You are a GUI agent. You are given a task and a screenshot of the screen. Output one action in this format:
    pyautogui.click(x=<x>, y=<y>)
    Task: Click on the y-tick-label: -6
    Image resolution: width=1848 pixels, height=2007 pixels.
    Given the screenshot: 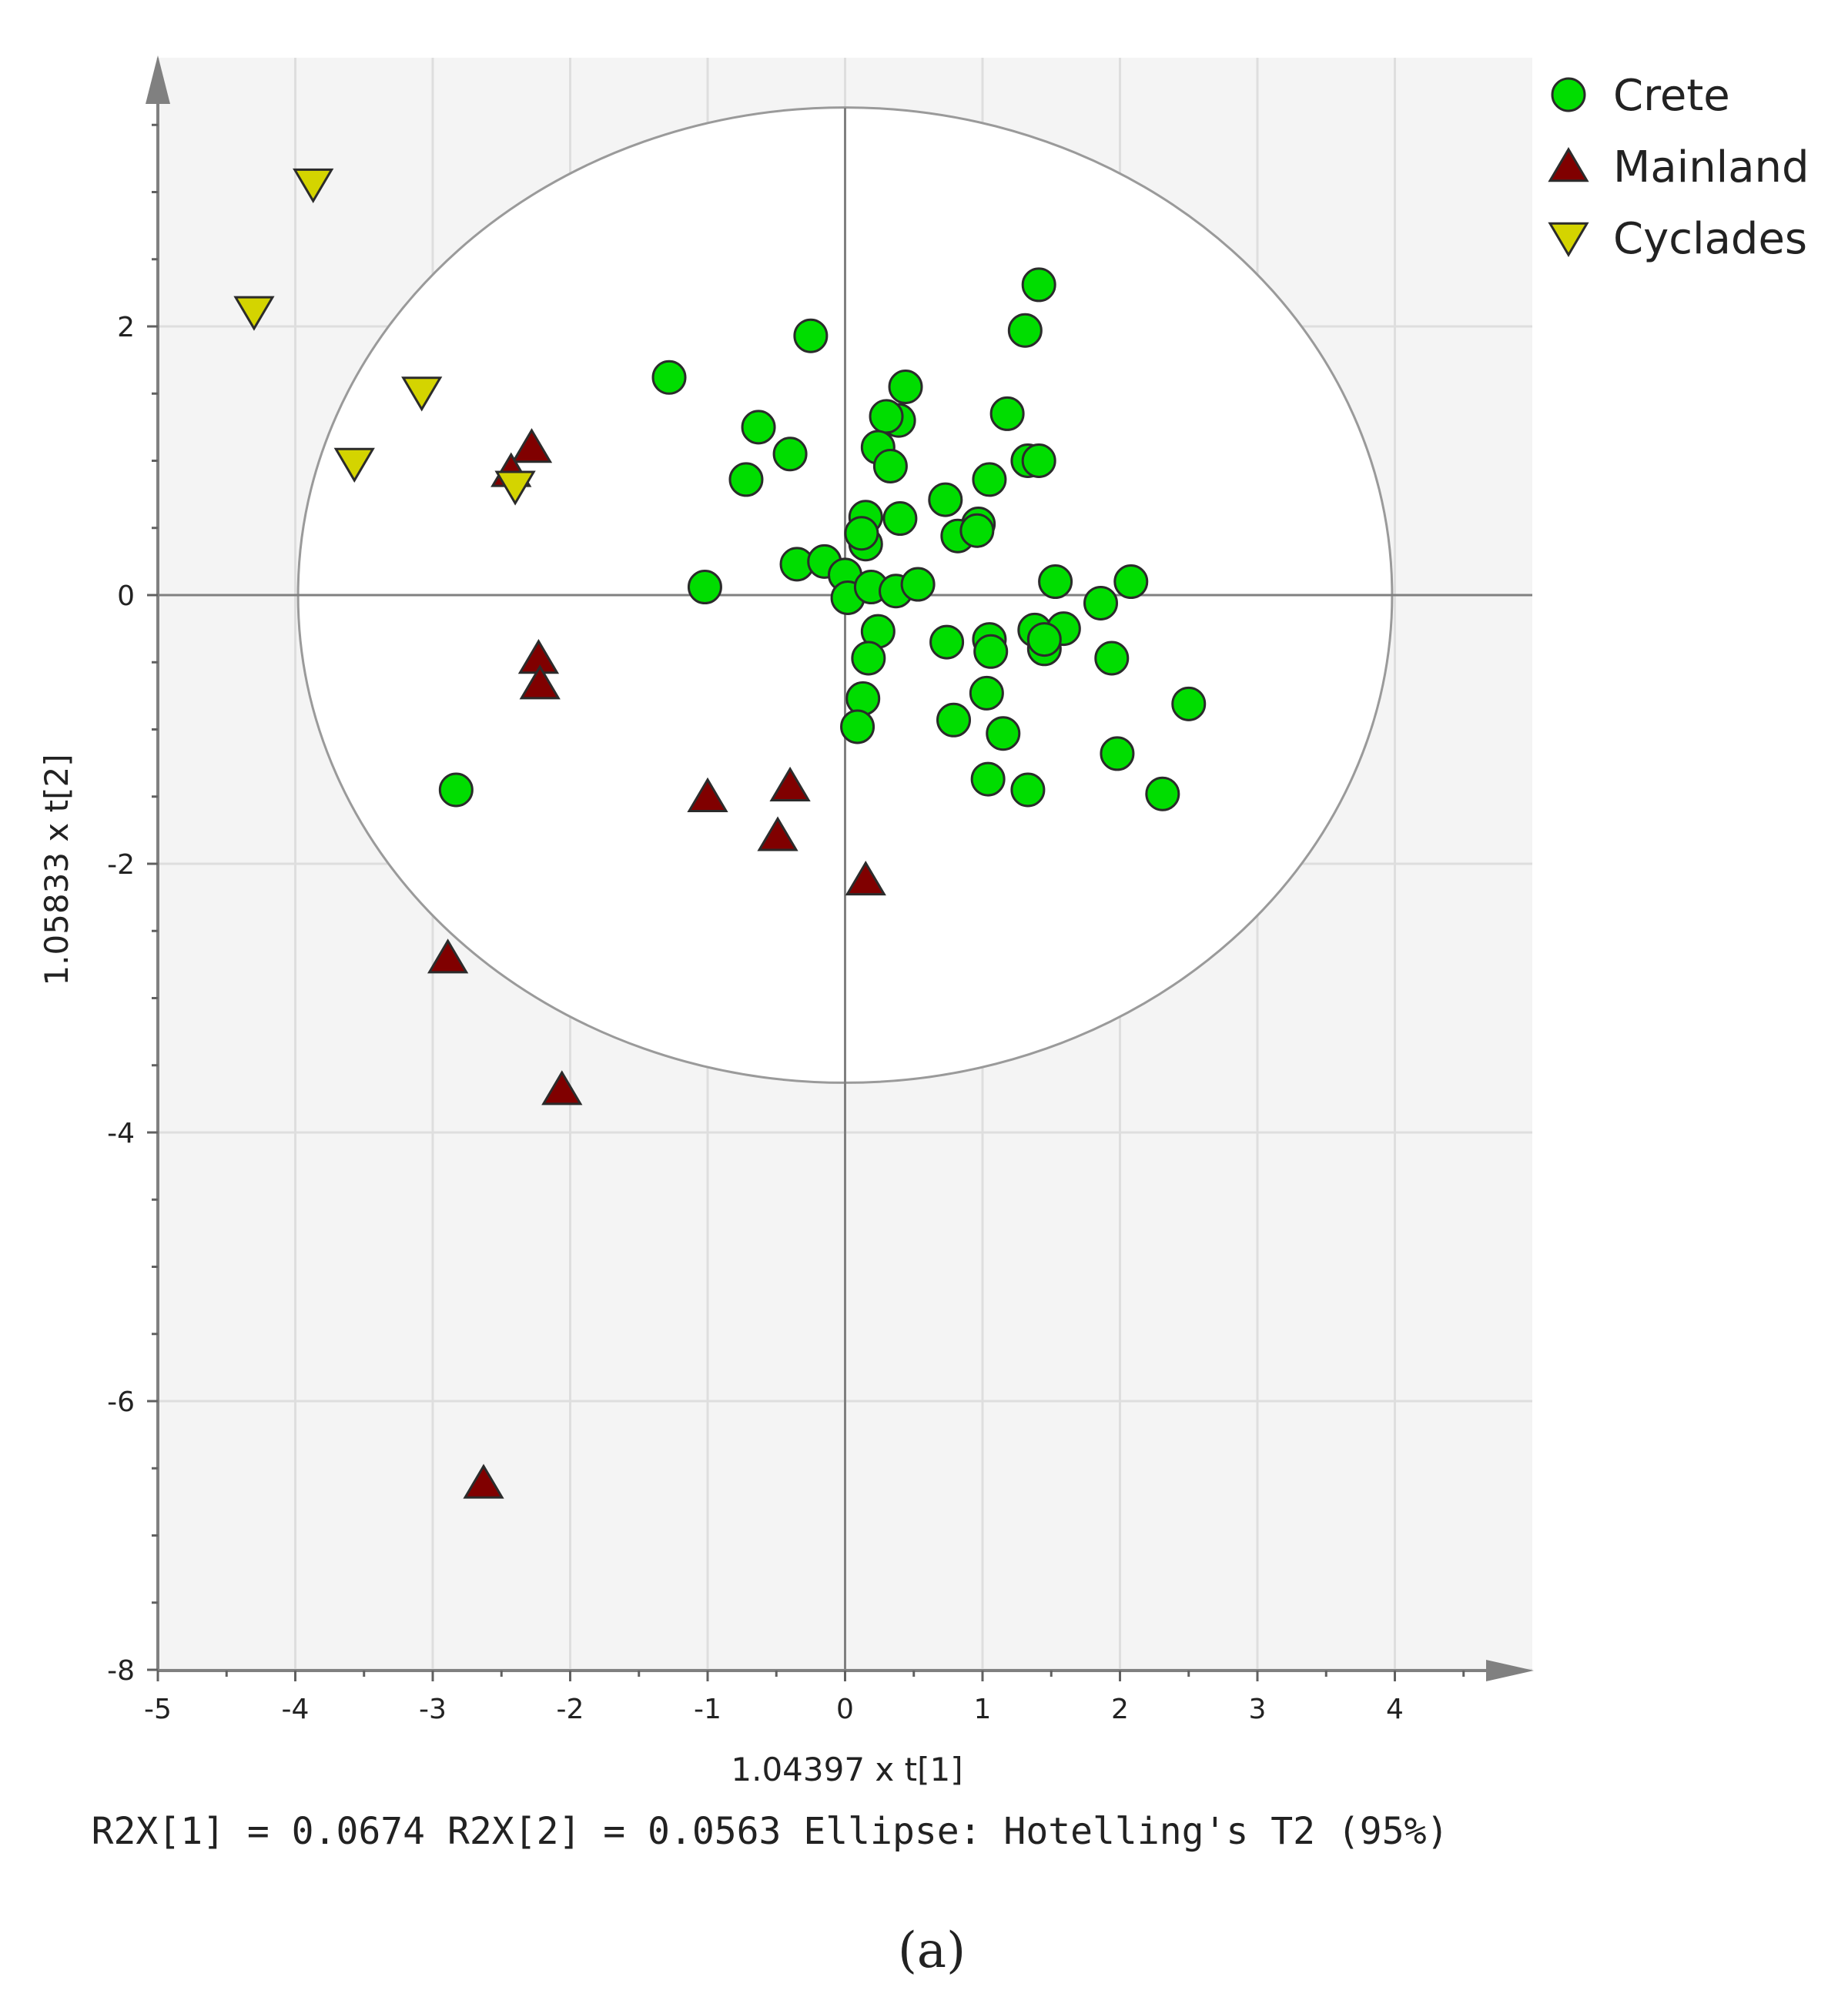 What is the action you would take?
    pyautogui.click(x=121, y=1402)
    